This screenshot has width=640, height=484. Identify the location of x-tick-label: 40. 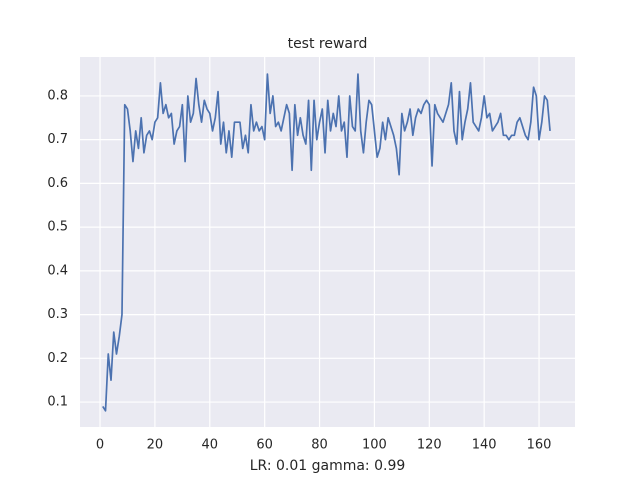
(210, 445).